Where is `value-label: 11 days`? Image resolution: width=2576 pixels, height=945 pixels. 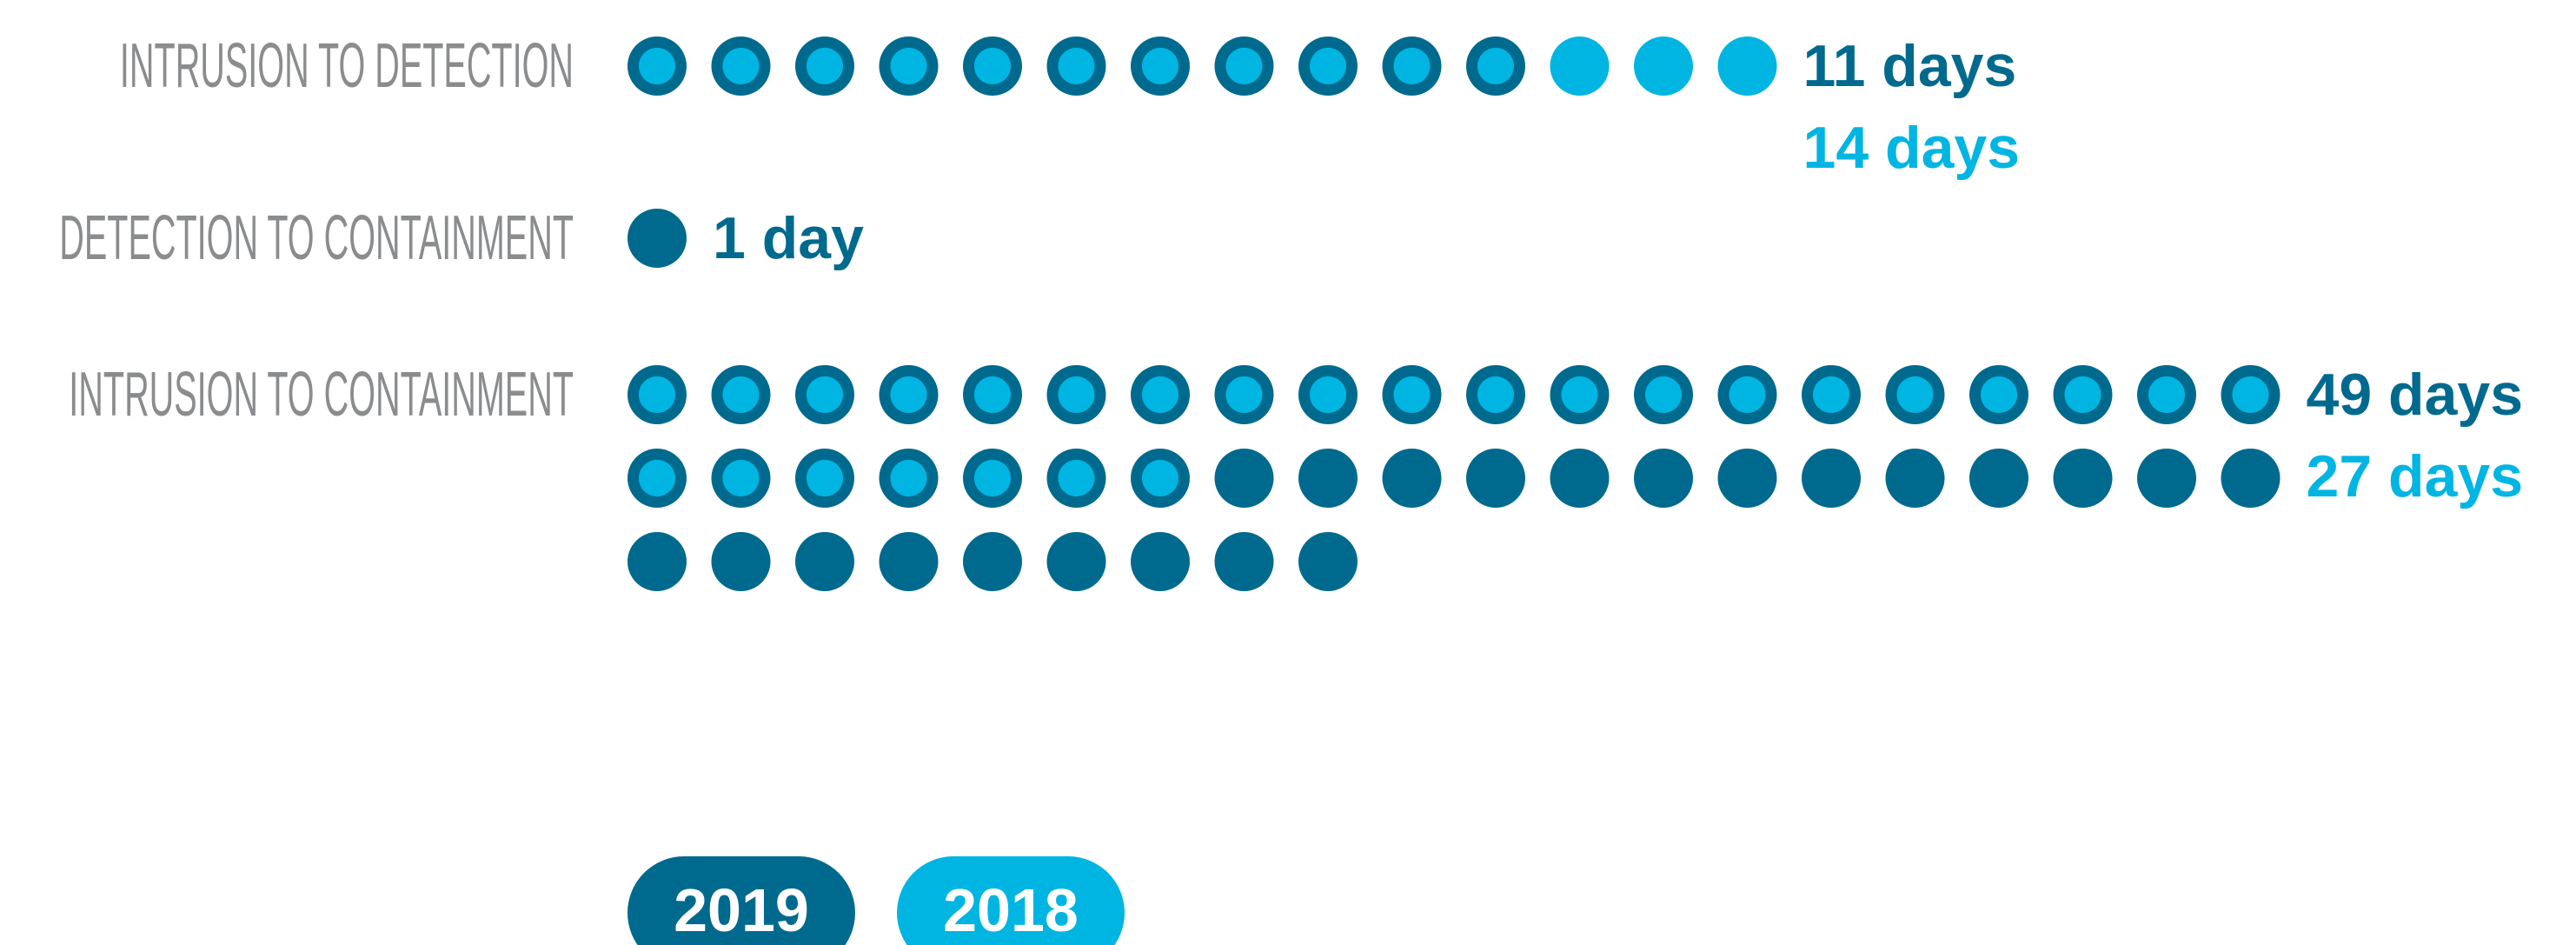 value-label: 11 days is located at coordinates (1910, 66).